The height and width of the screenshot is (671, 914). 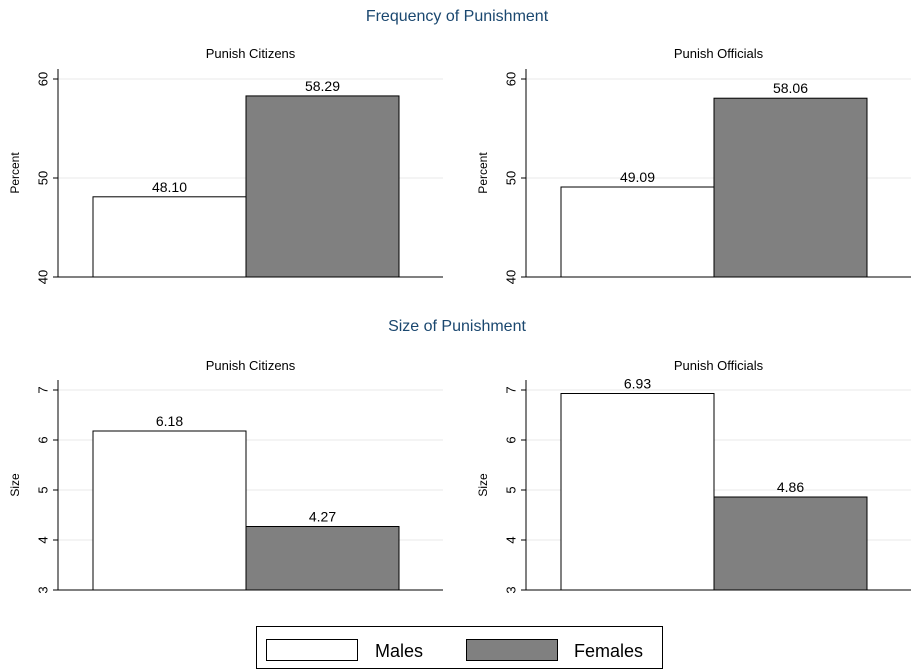 I want to click on legend-label-males: Males, so click(x=399, y=651).